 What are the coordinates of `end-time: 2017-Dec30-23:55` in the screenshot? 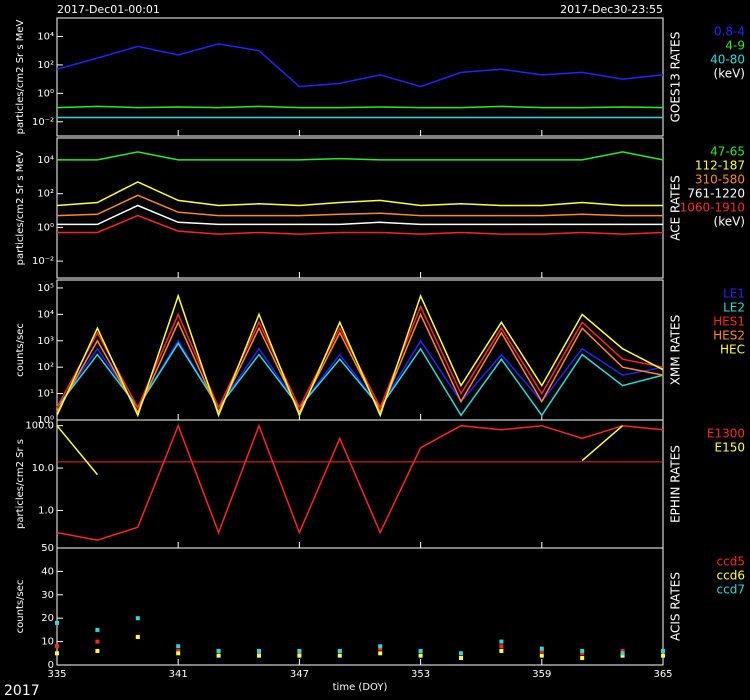 It's located at (611, 9).